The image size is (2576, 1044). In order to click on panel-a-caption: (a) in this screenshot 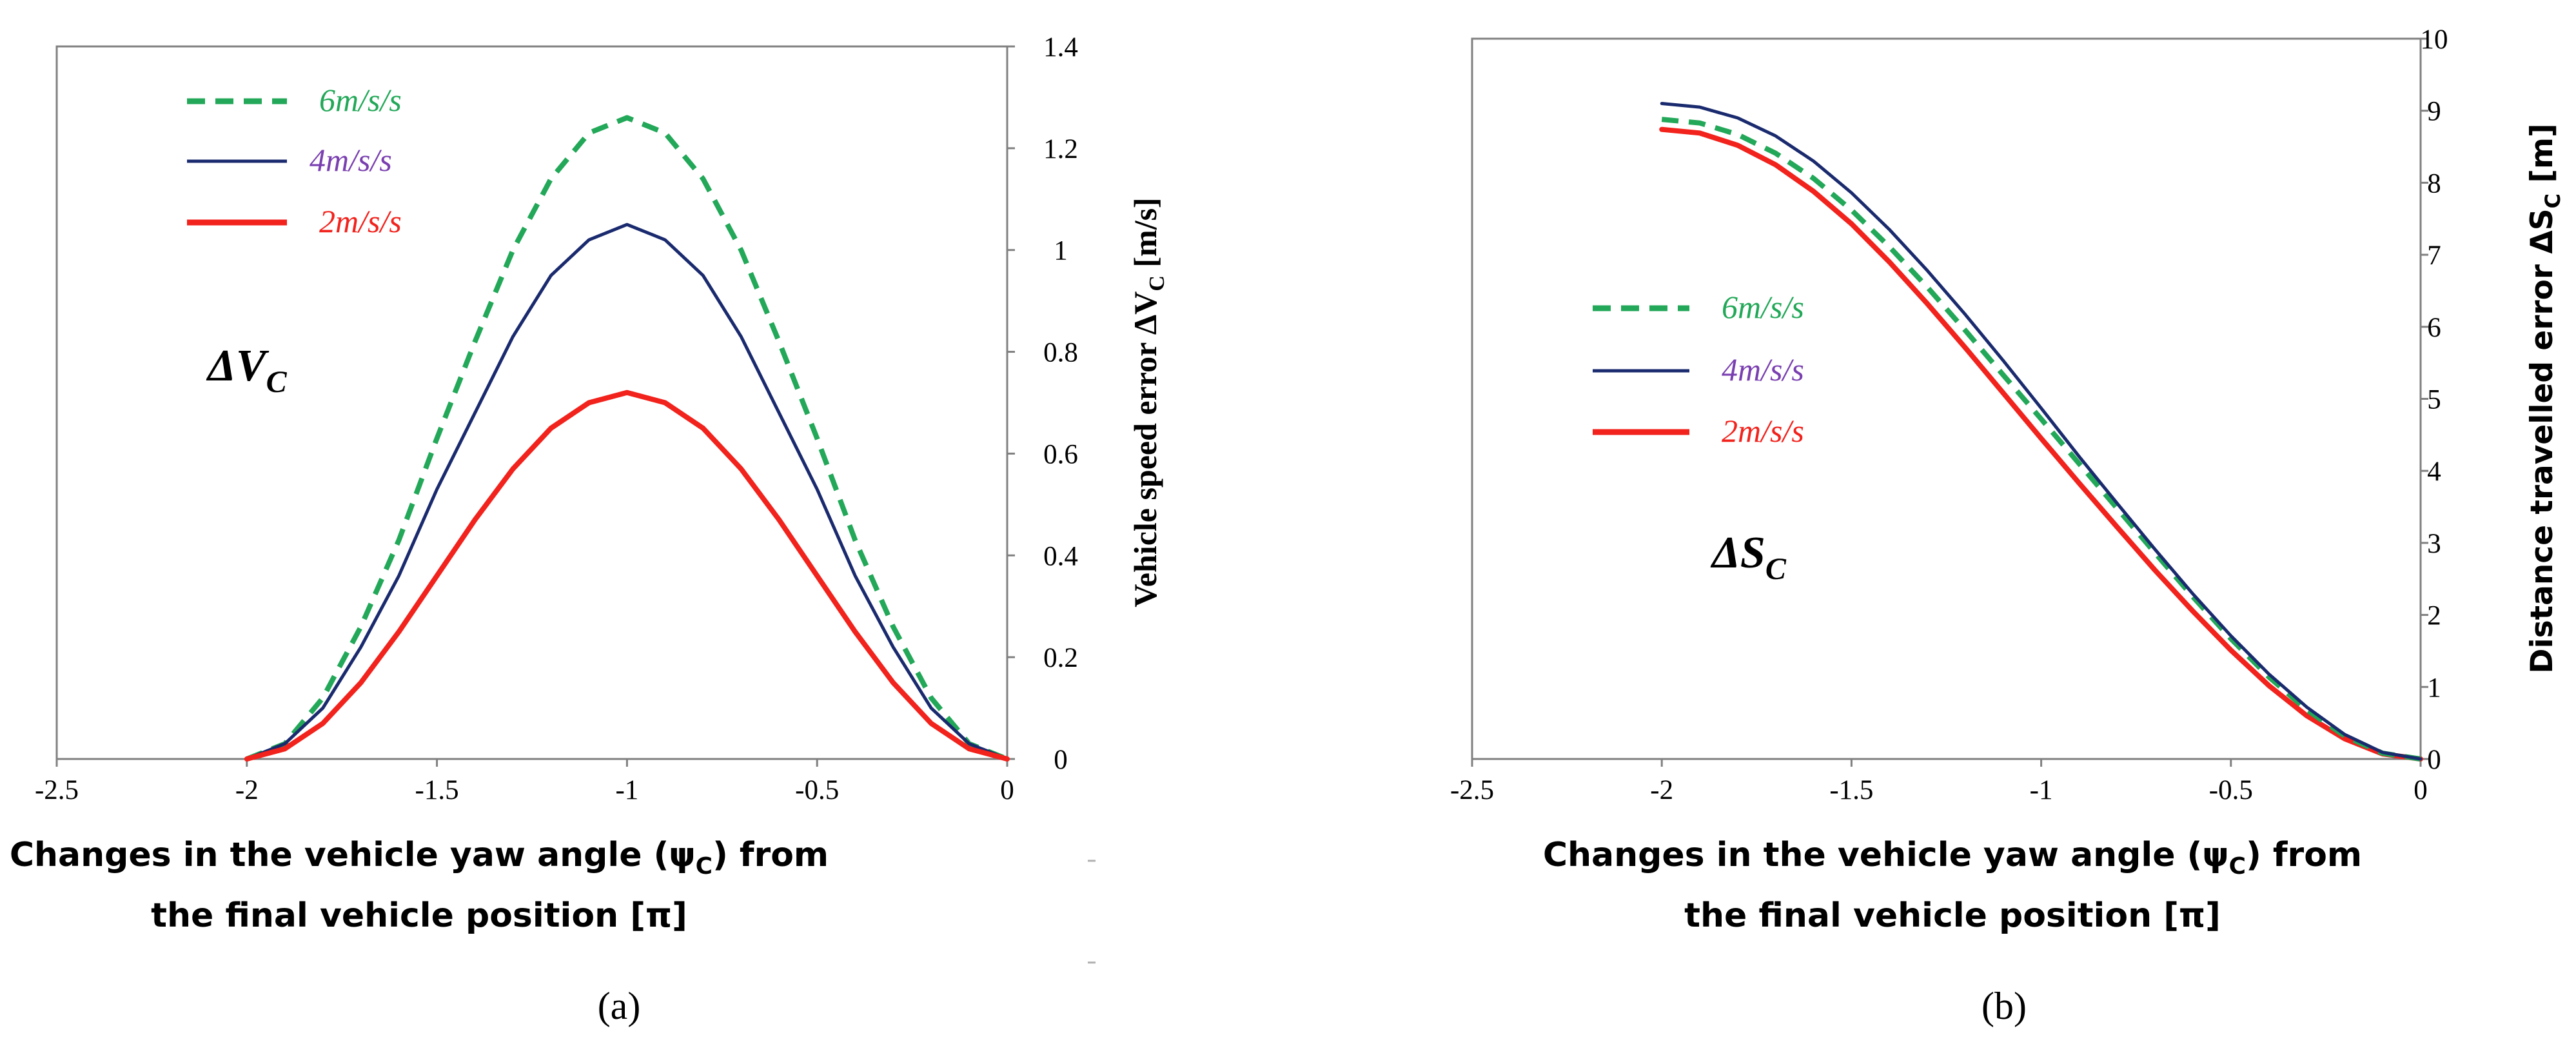, I will do `click(619, 1006)`.